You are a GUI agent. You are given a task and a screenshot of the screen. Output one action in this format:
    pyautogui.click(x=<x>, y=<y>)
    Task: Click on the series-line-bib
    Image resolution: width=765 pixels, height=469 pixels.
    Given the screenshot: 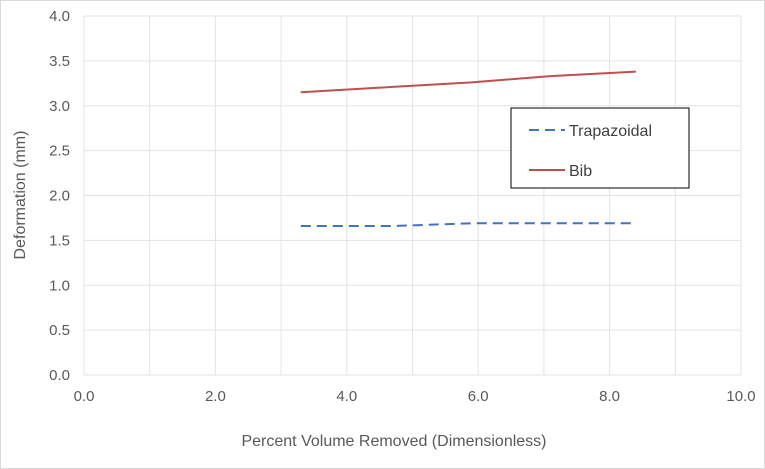 What is the action you would take?
    pyautogui.click(x=468, y=82)
    